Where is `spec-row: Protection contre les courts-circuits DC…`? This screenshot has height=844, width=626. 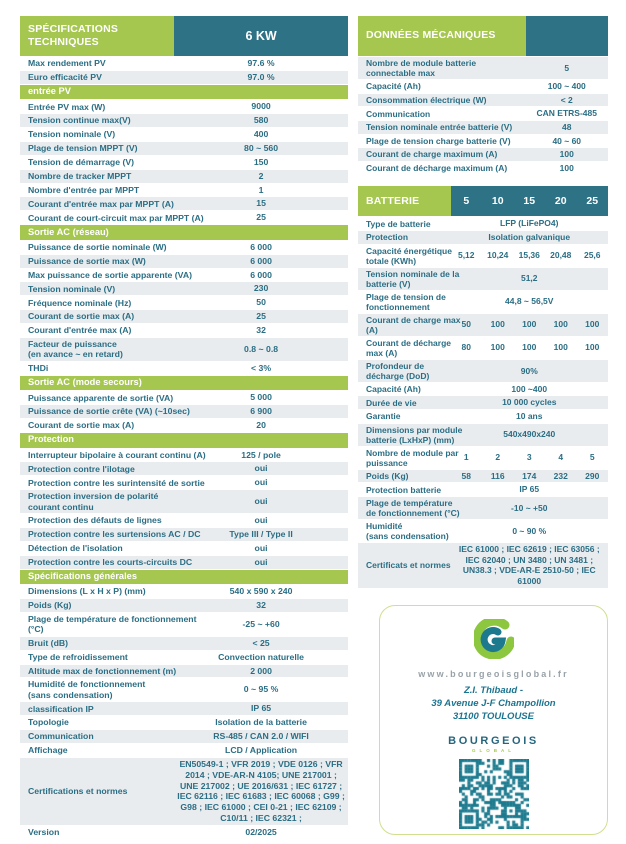
spec-row: Protection contre les courts-circuits DC… is located at coordinates (184, 562).